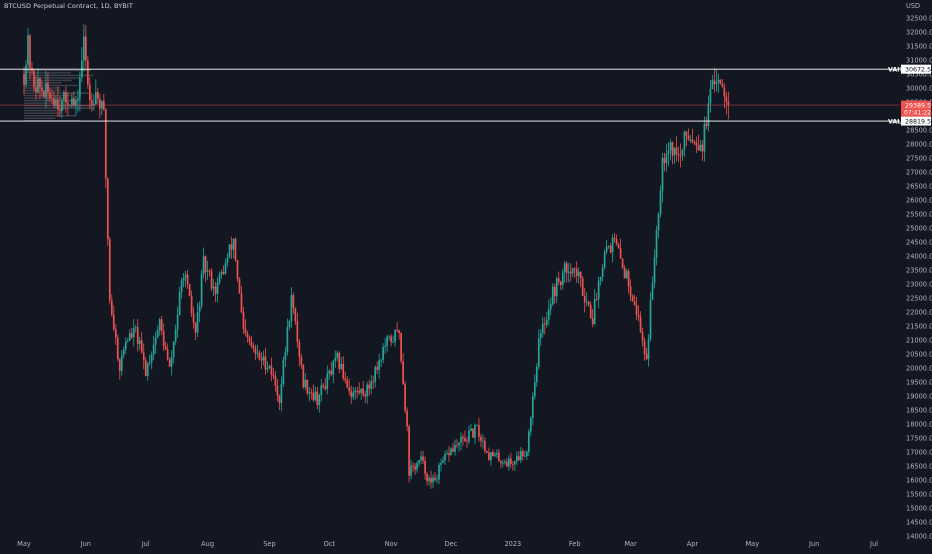 The image size is (932, 554). I want to click on y-tick-label: 23000.0, so click(919, 284).